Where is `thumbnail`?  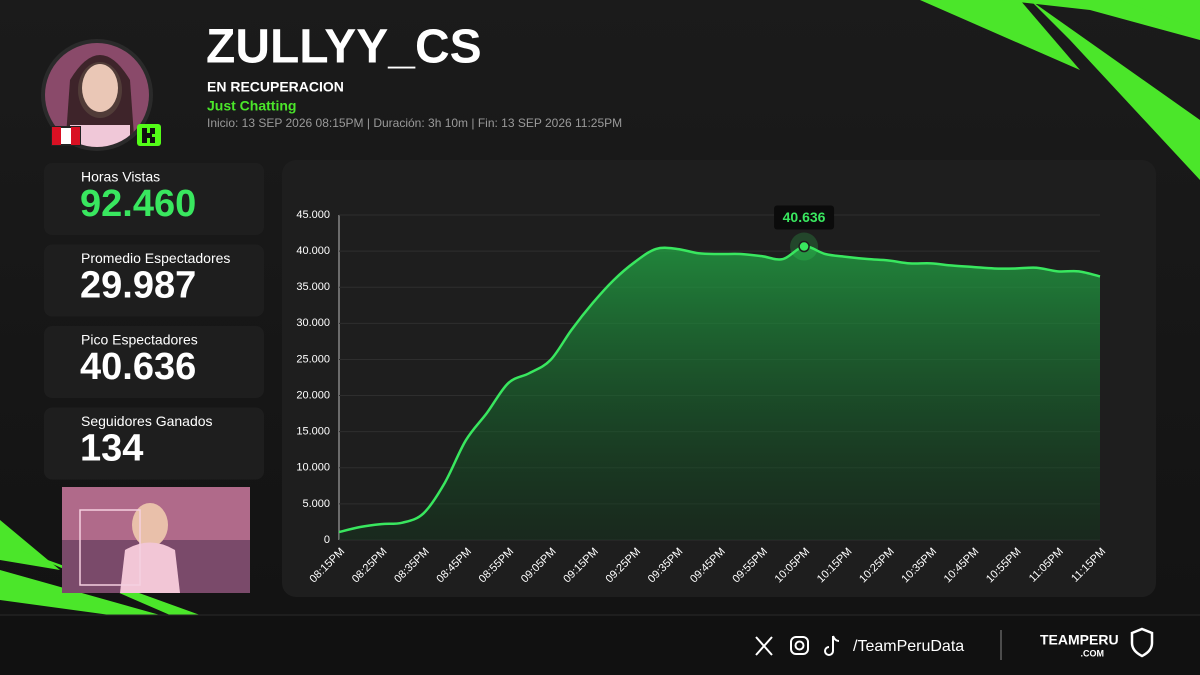 thumbnail is located at coordinates (156, 540).